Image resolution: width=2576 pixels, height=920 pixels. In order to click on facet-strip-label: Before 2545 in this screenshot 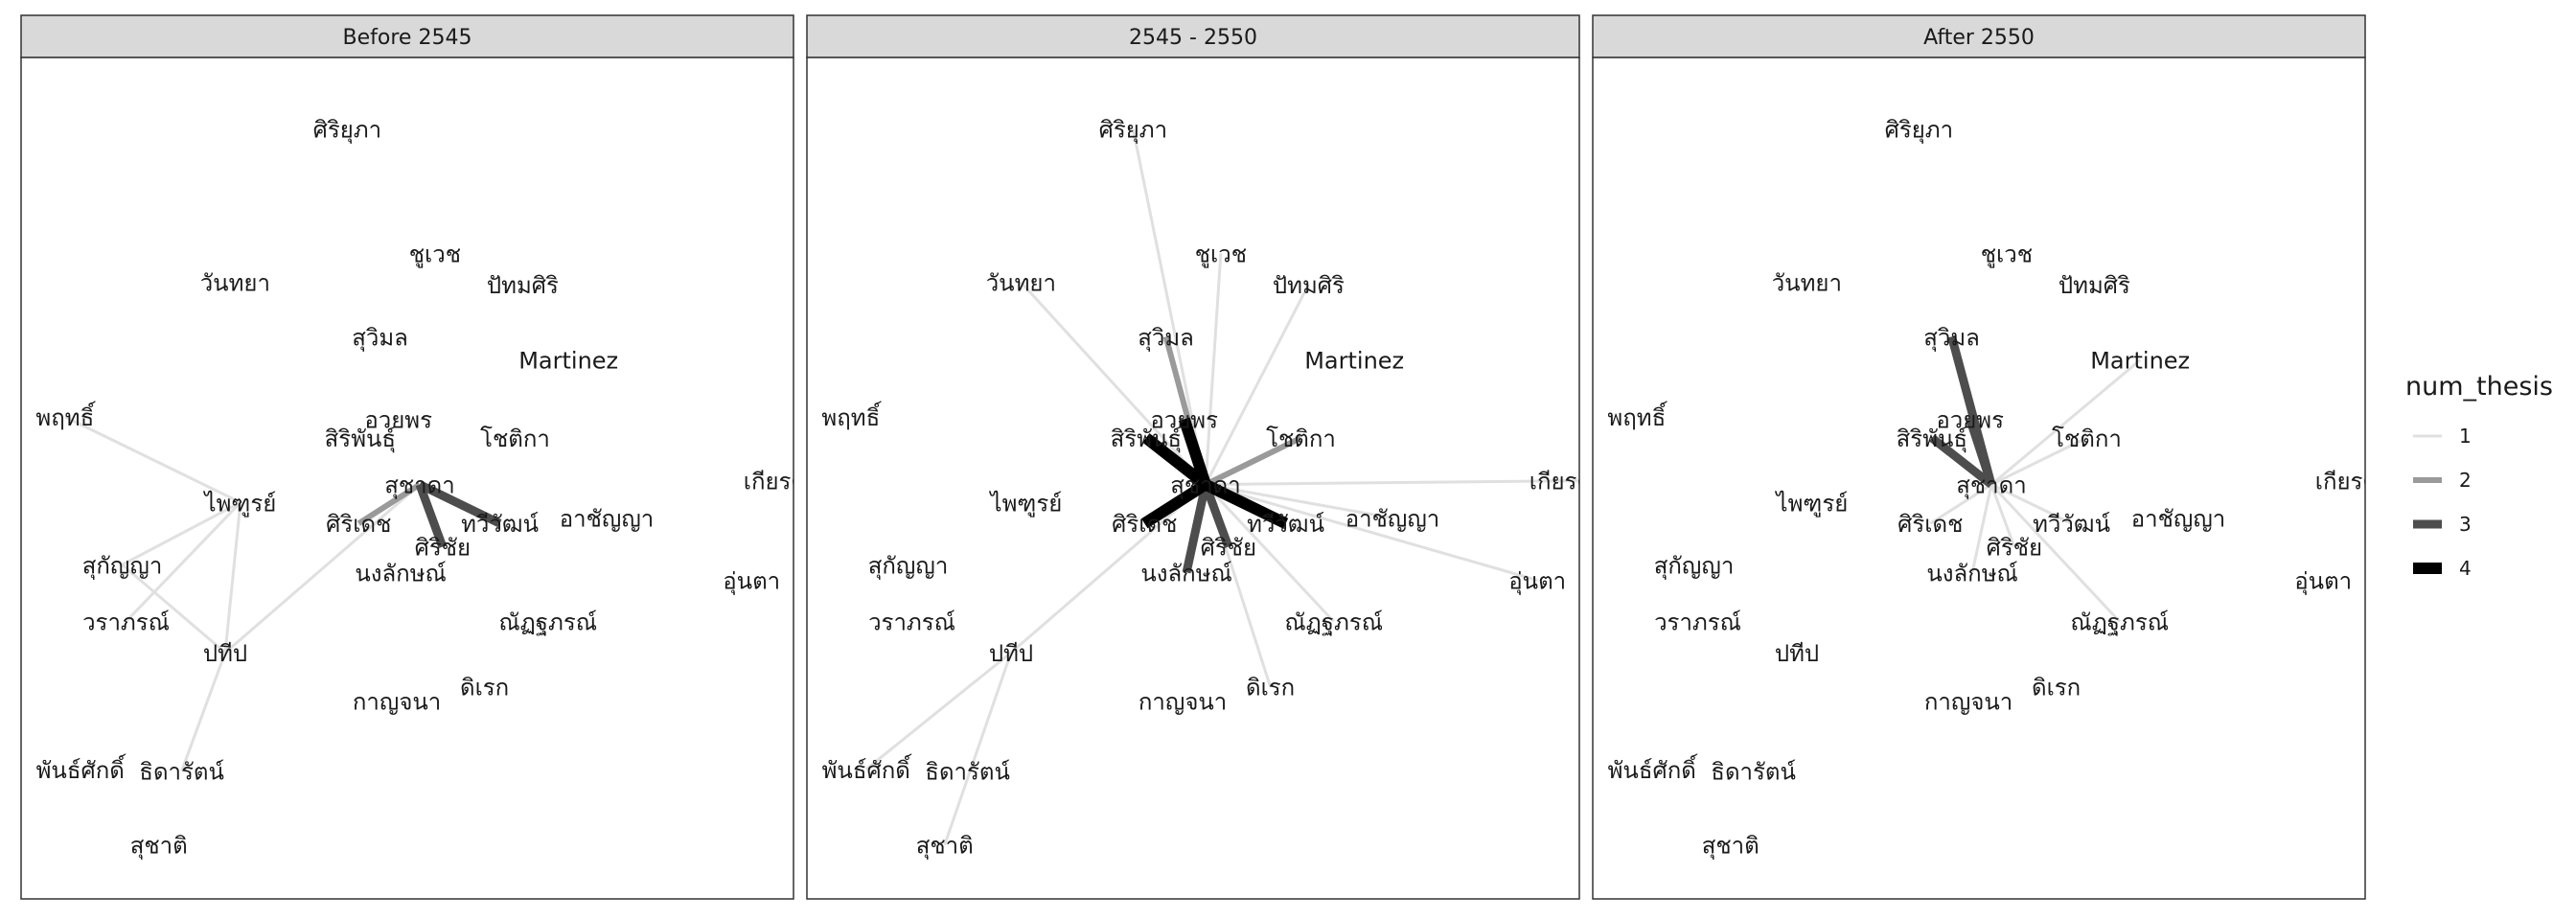, I will do `click(407, 38)`.